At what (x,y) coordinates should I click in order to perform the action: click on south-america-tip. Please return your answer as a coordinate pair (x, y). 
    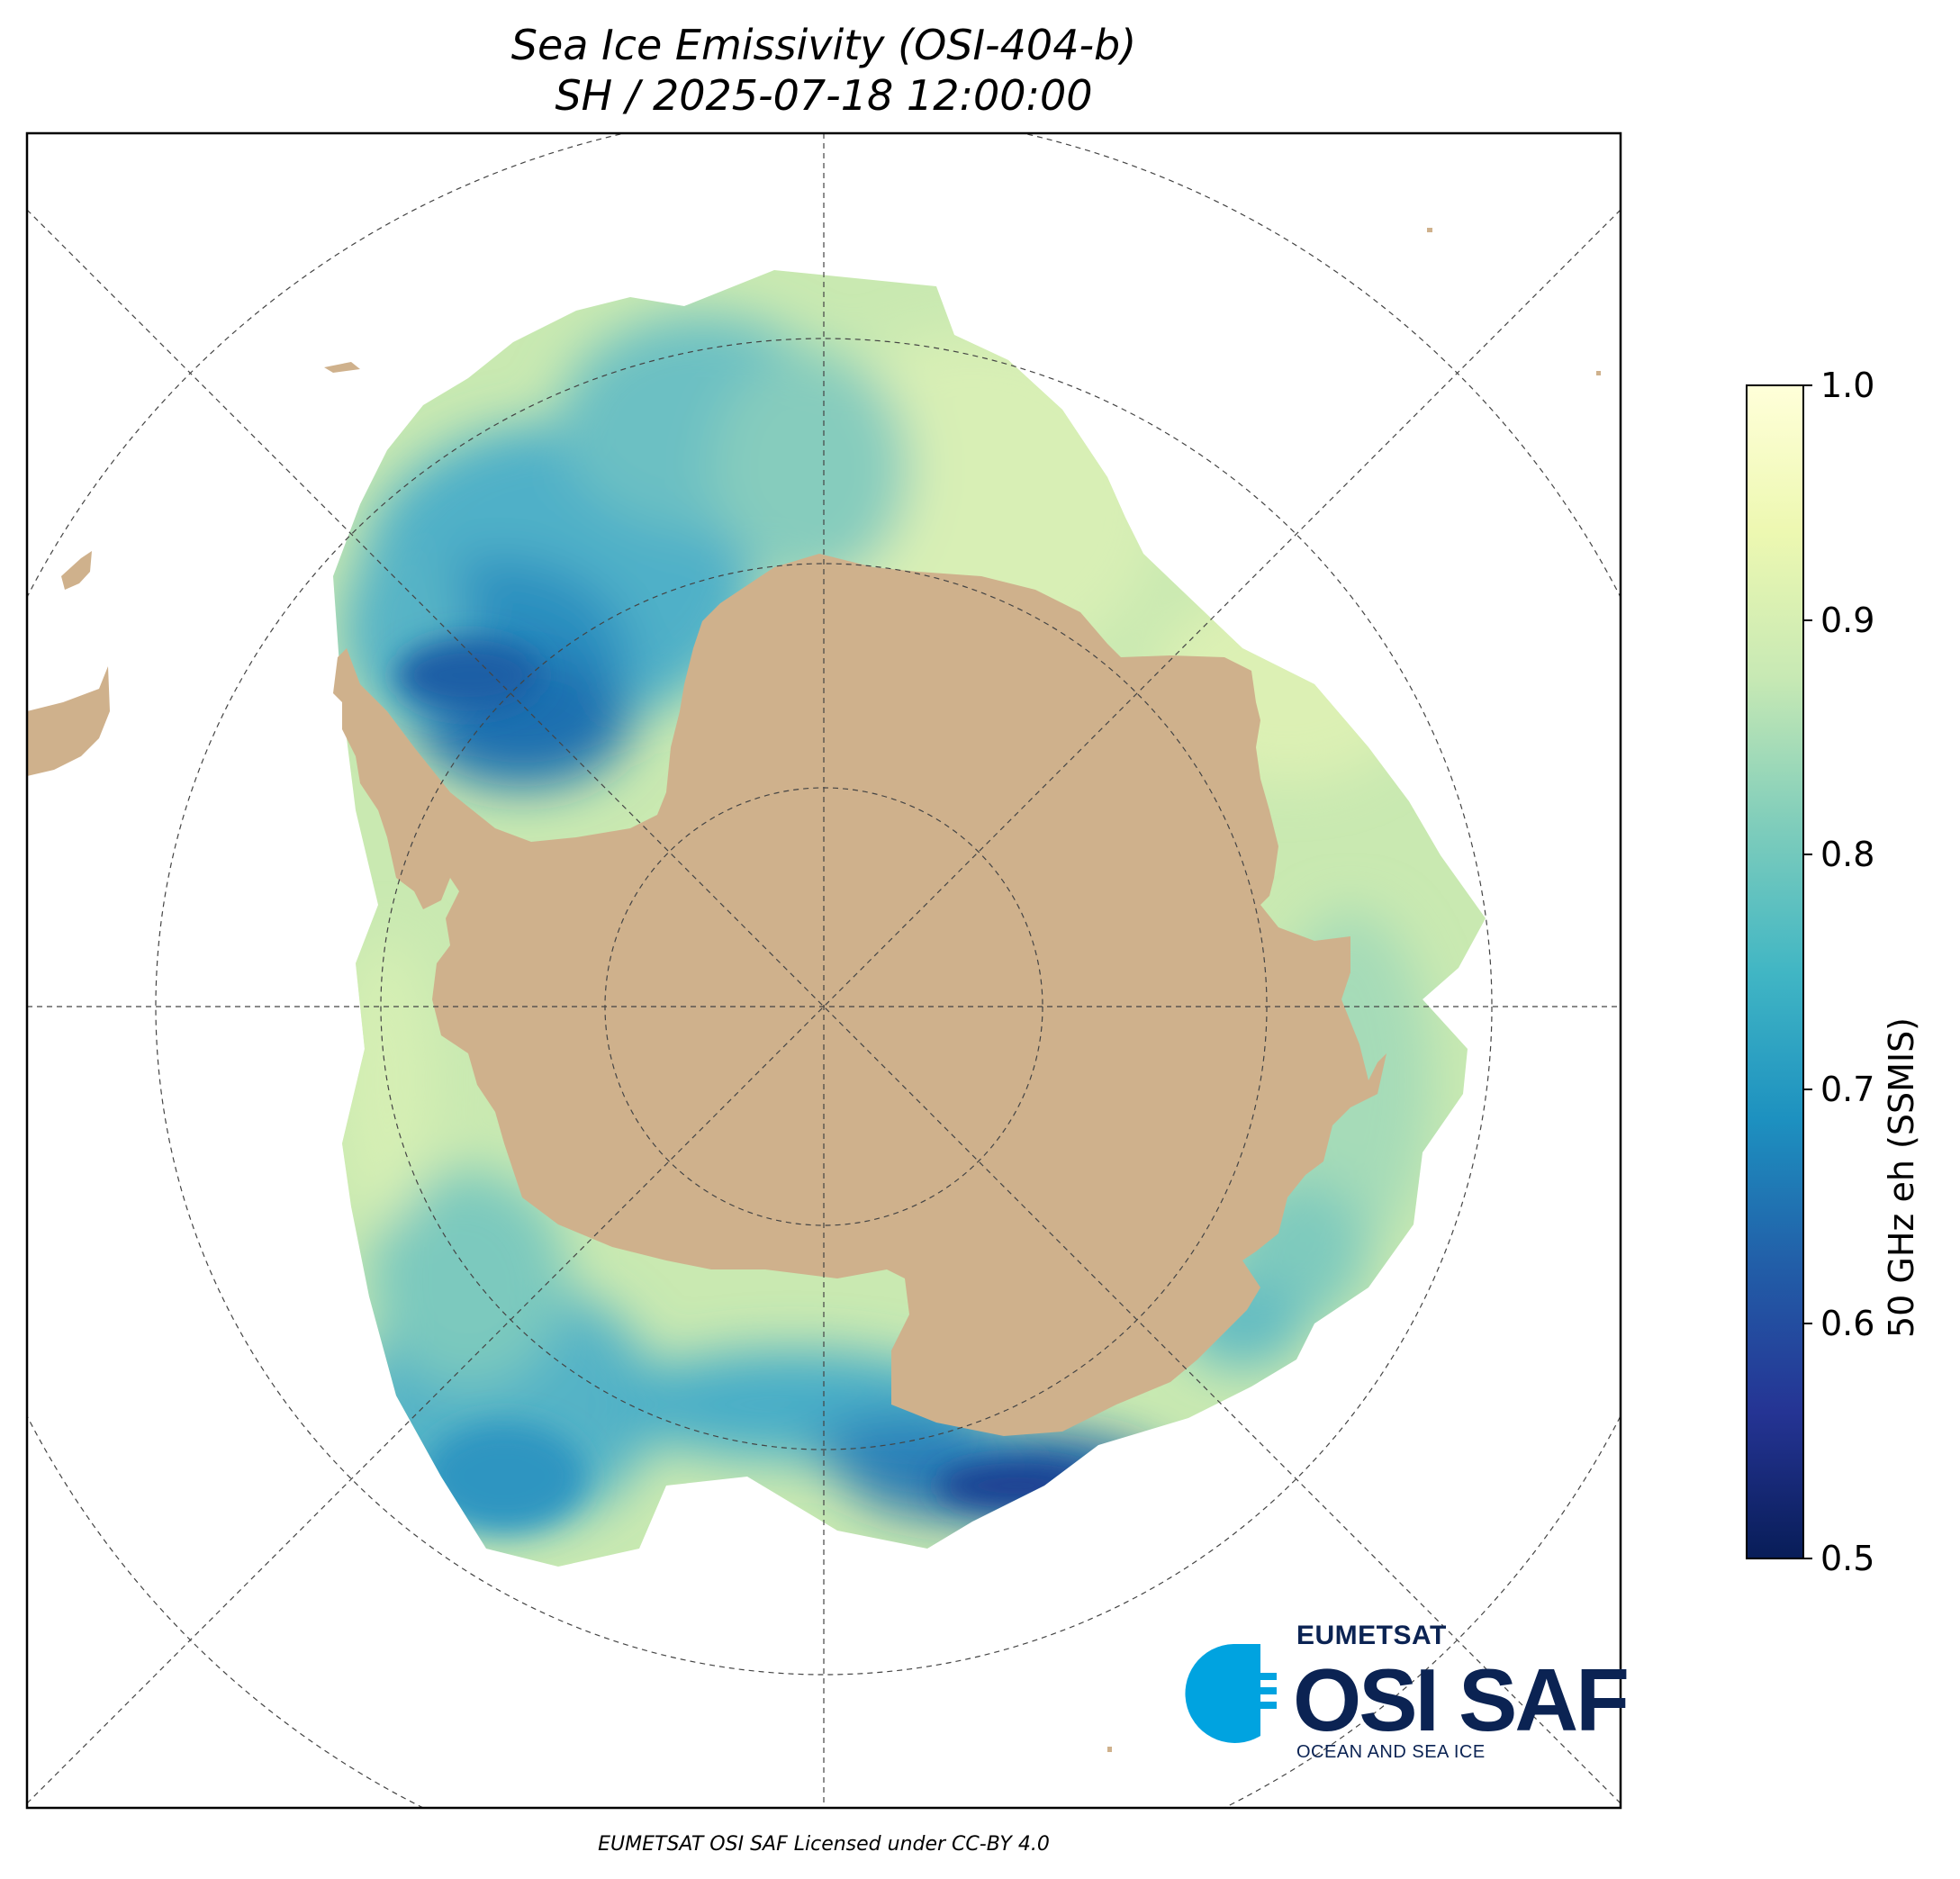
    Looking at the image, I should click on (68, 721).